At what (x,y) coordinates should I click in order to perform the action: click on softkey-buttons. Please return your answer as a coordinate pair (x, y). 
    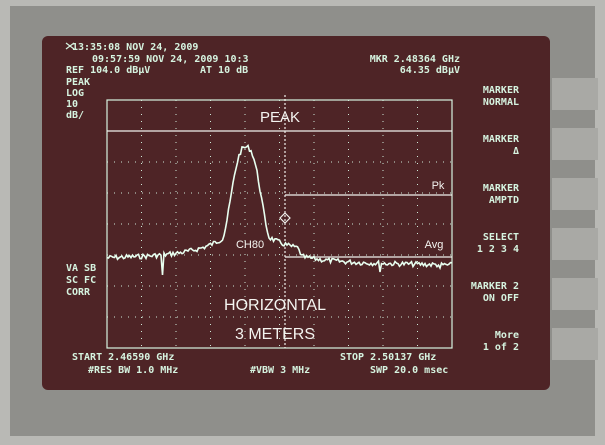
    Looking at the image, I should click on (575, 219).